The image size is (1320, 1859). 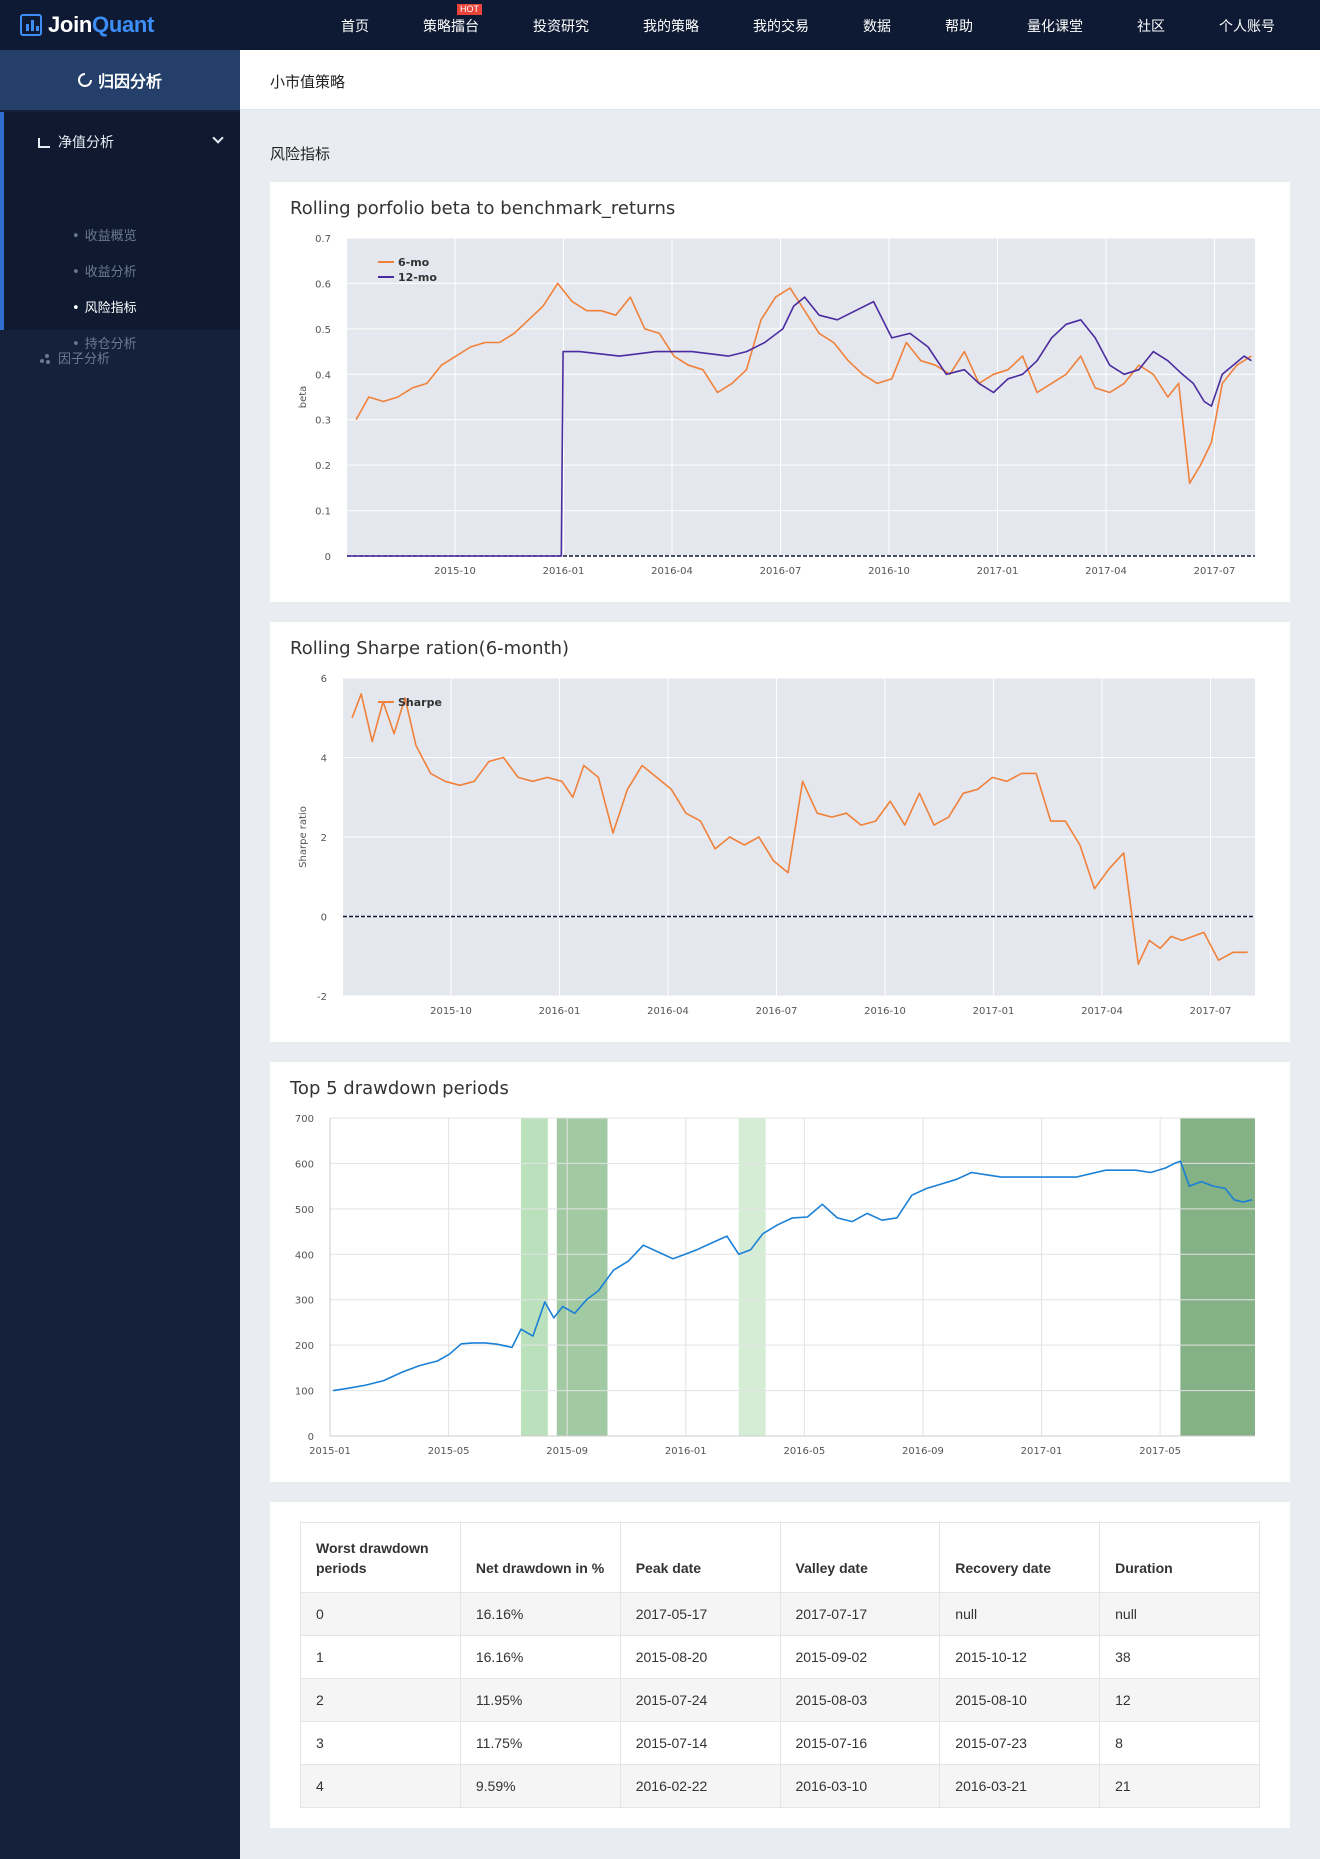 I want to click on table-header: Duration, so click(x=1179, y=1557).